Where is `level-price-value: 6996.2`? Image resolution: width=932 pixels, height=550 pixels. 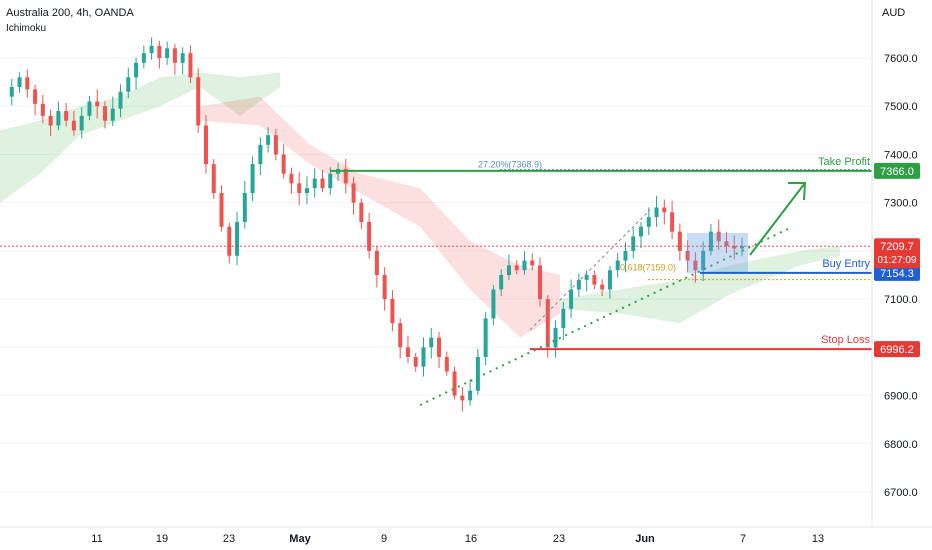 level-price-value: 6996.2 is located at coordinates (897, 350).